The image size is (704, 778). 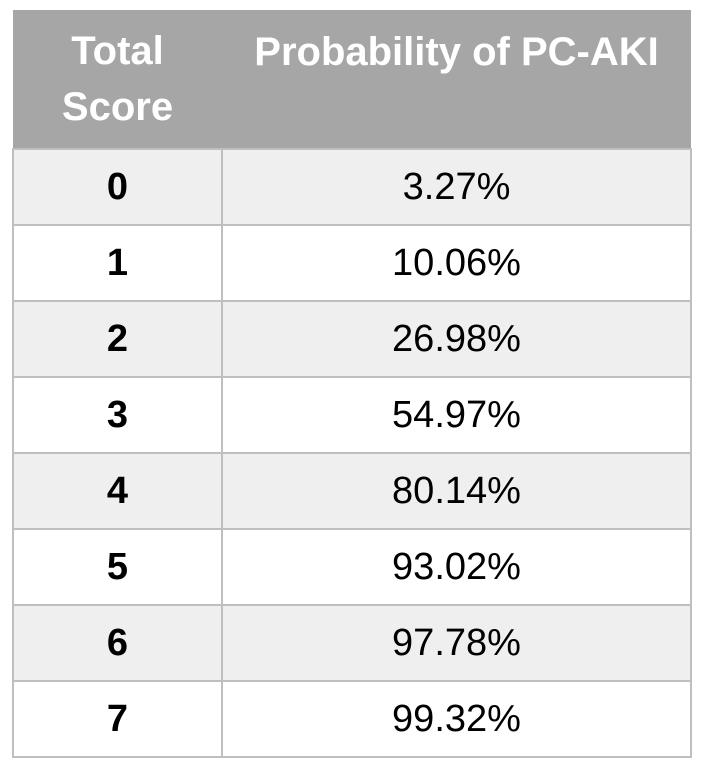 What do you see at coordinates (117, 107) in the screenshot?
I see `header-total-score-line2: Score` at bounding box center [117, 107].